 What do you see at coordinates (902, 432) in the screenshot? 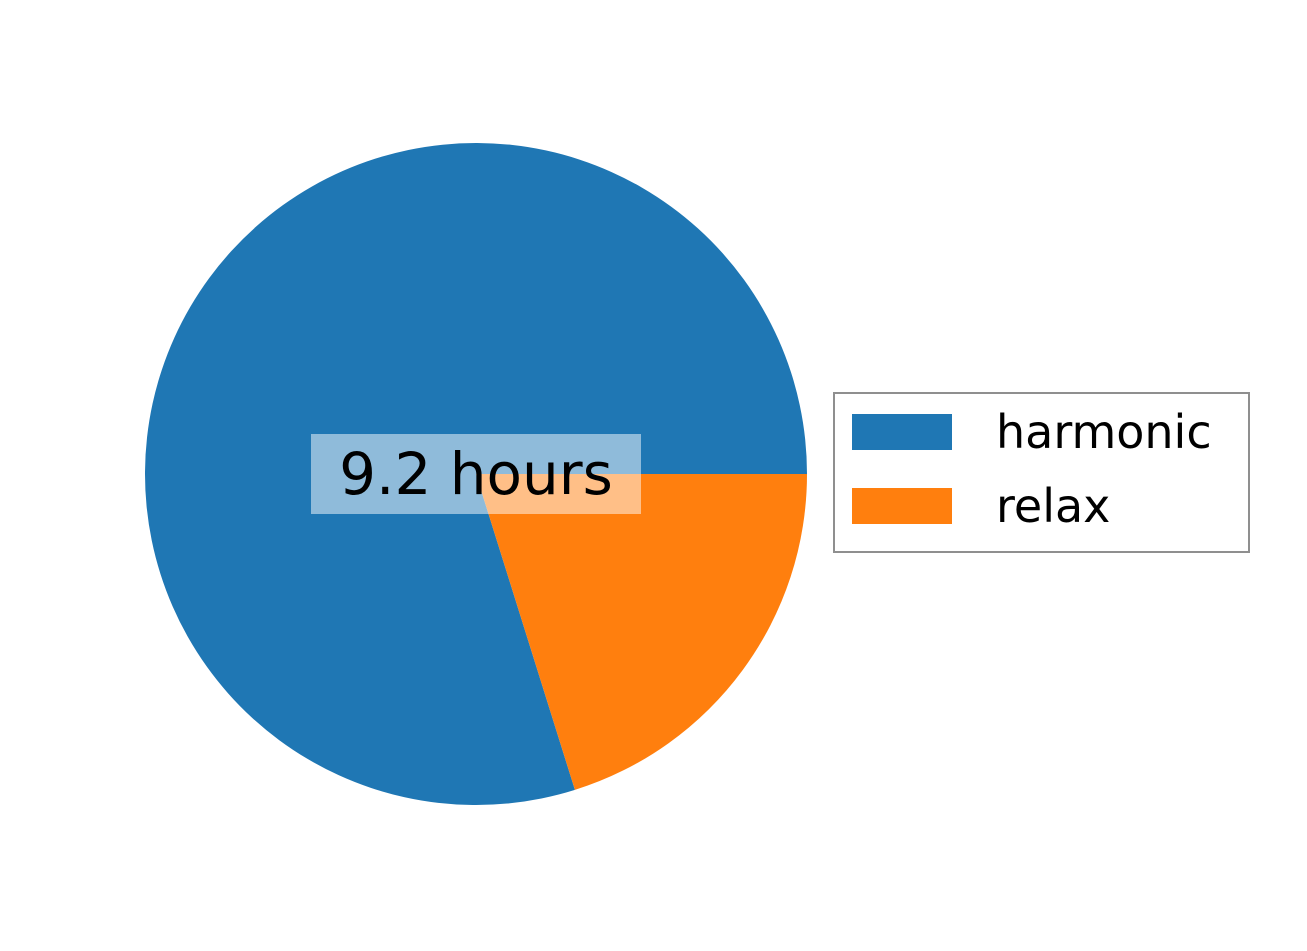
I see `legend-swatch-harmonic` at bounding box center [902, 432].